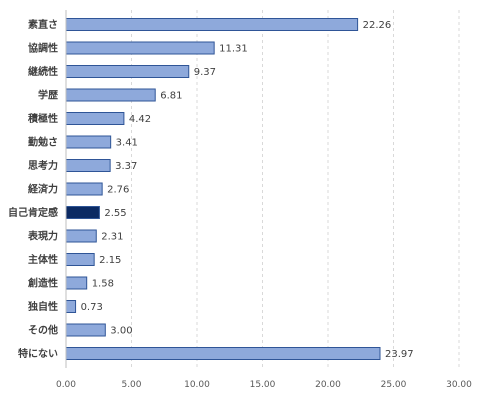  What do you see at coordinates (33, 212) in the screenshot?
I see `category-label: 自己肯定感` at bounding box center [33, 212].